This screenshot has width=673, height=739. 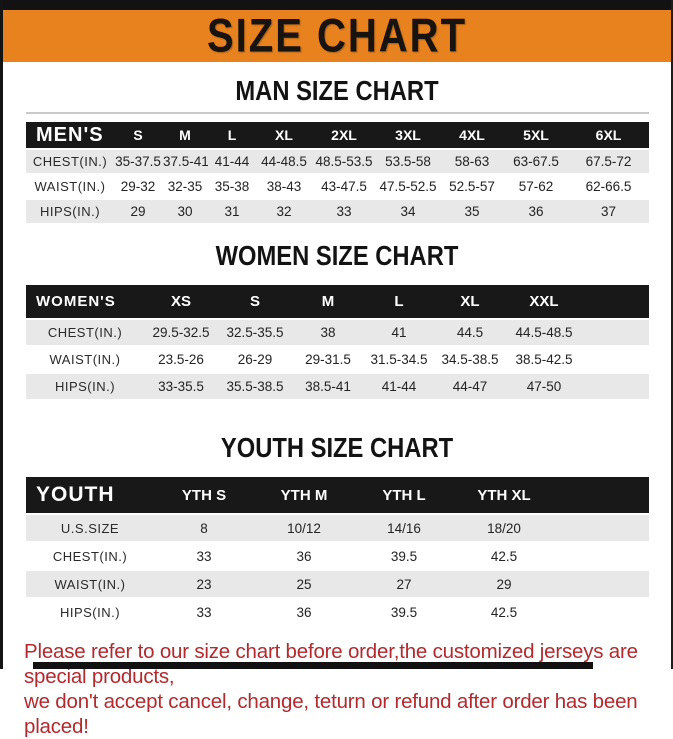 I want to click on youth-header-row: YOUTH YTH S YTH M YTH L YTH XL, so click(x=337, y=495).